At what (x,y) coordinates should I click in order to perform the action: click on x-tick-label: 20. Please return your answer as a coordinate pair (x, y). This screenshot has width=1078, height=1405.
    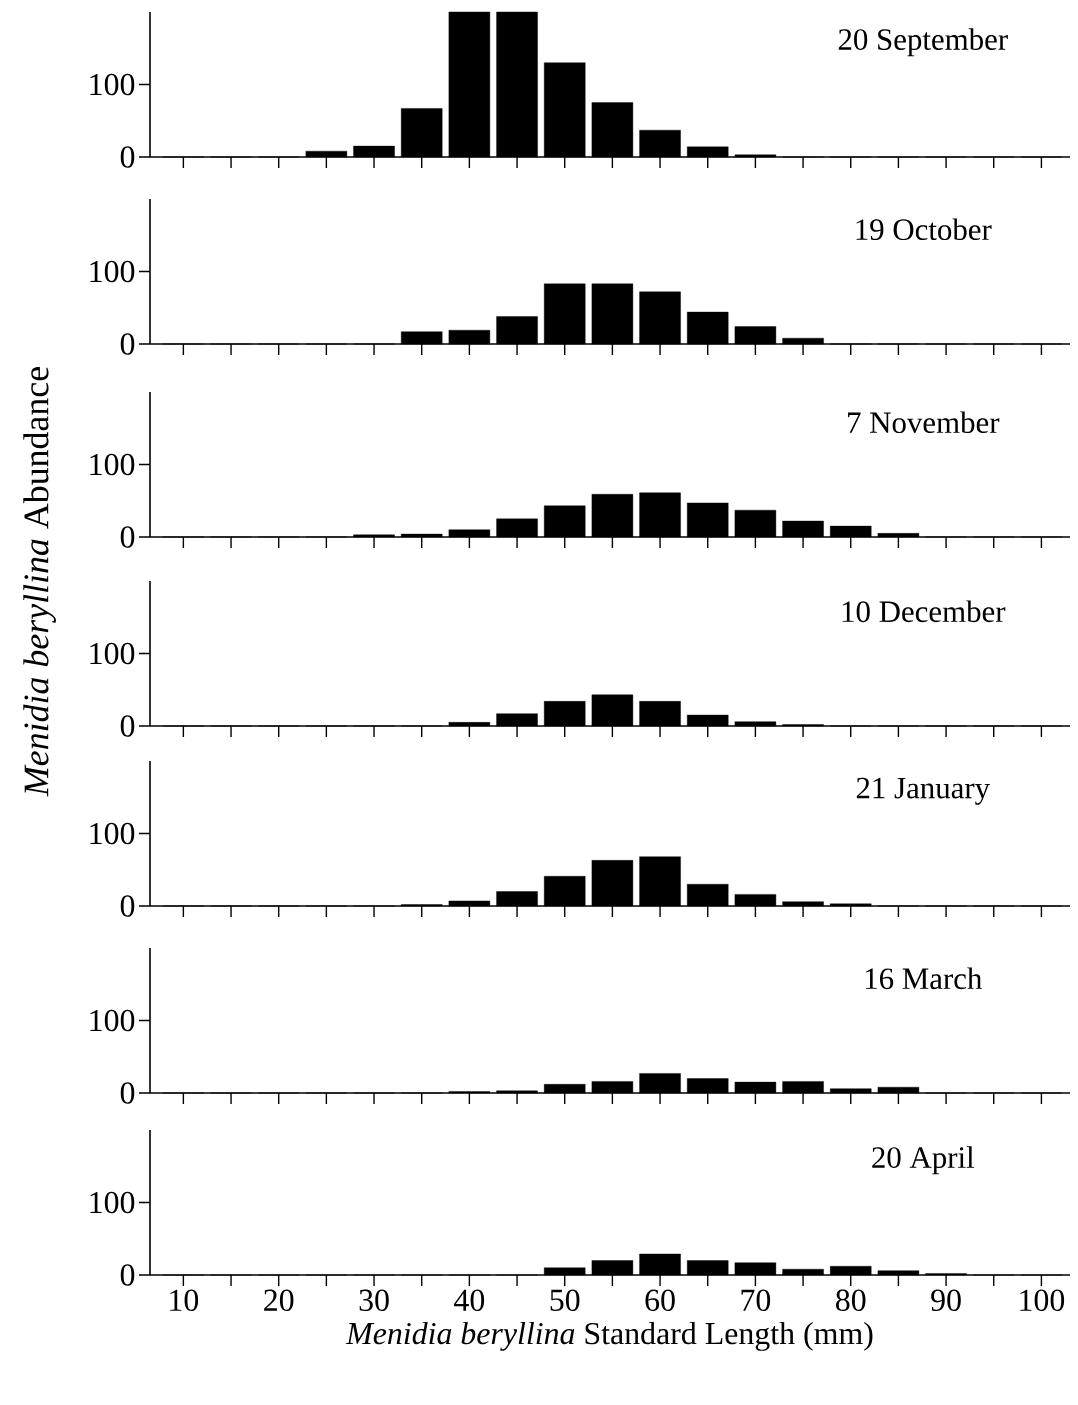
    Looking at the image, I should click on (279, 1300).